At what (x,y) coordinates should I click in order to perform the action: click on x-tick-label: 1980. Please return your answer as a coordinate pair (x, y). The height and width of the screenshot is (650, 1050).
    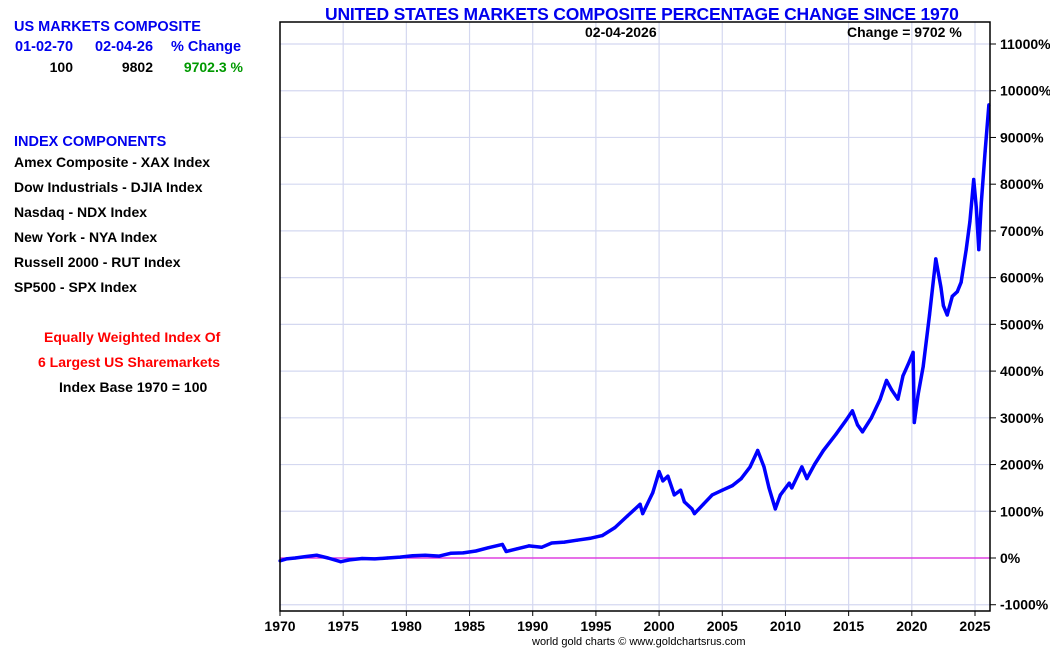
    Looking at the image, I should click on (406, 626).